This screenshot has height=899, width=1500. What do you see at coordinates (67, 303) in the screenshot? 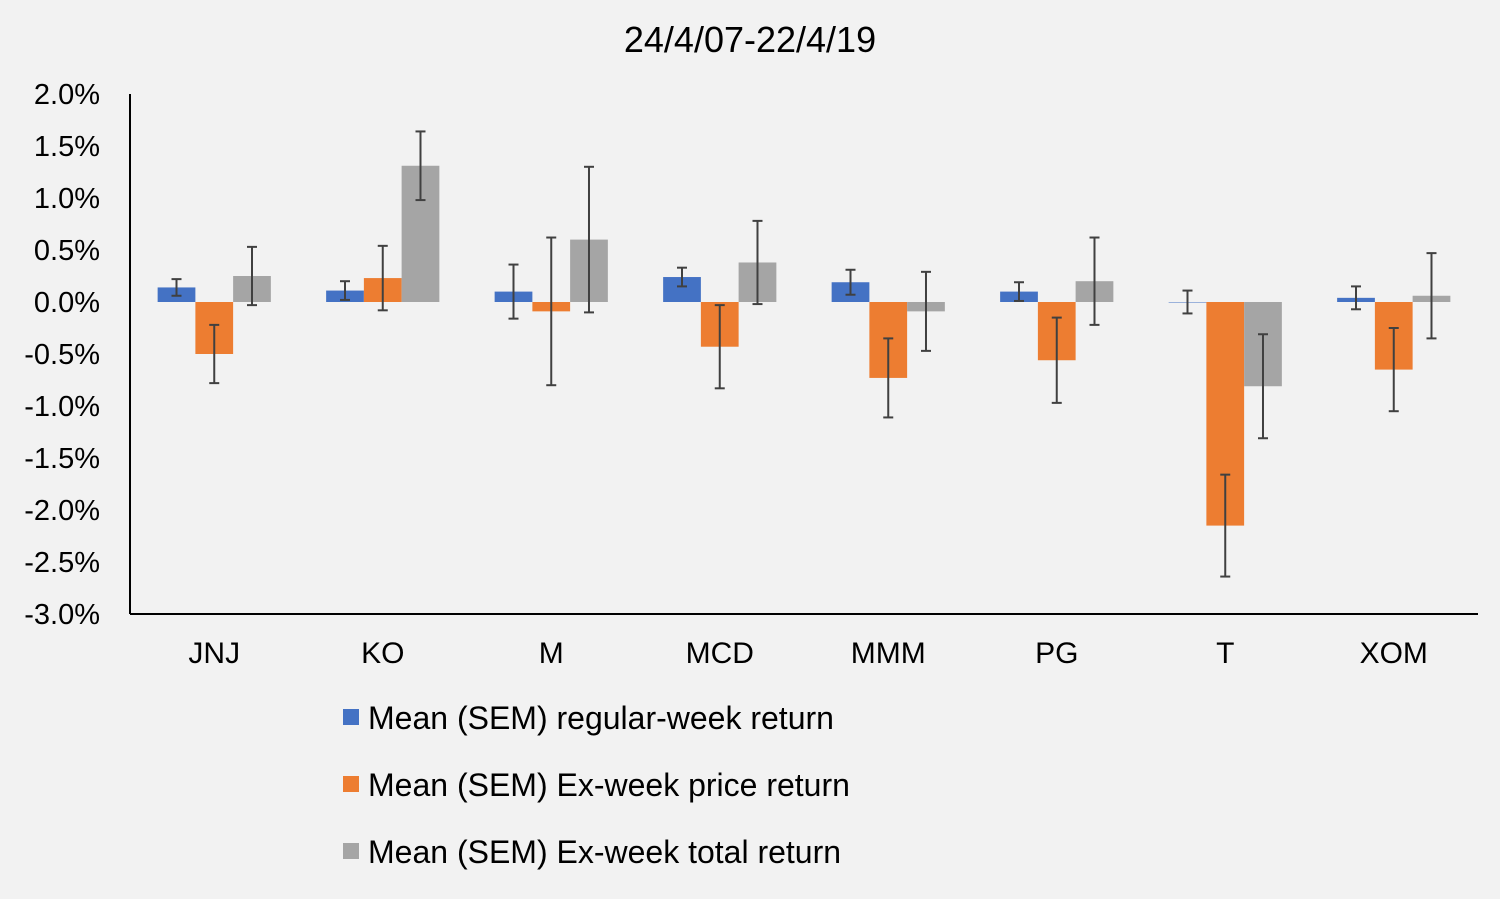
I see `y-tick-label: 0.0%` at bounding box center [67, 303].